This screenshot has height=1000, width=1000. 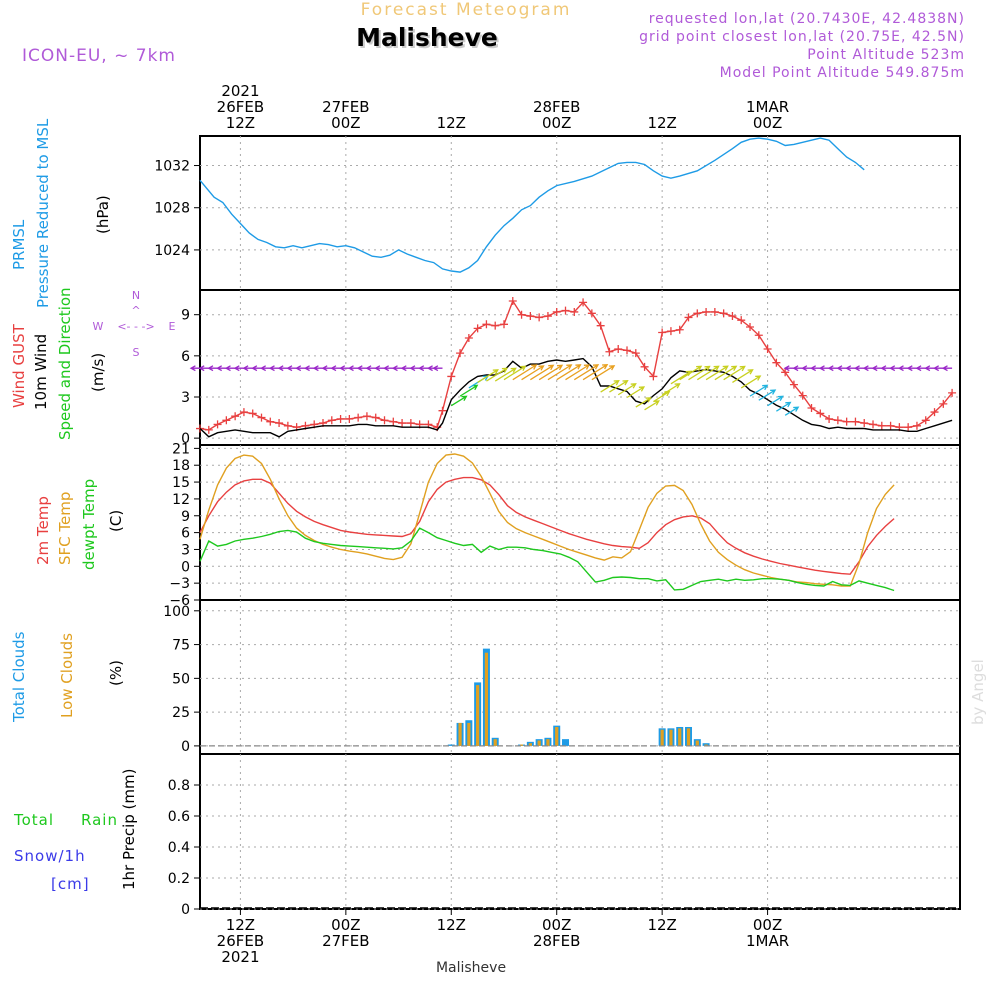 What do you see at coordinates (547, 559) in the screenshot?
I see `dewpt-temp-line` at bounding box center [547, 559].